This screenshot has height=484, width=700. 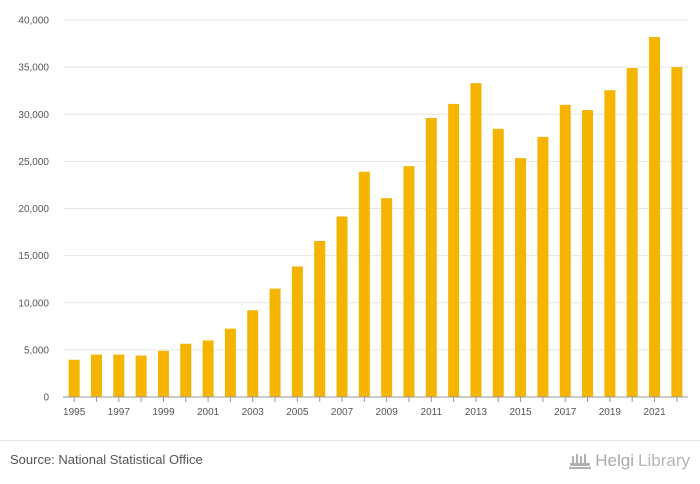 What do you see at coordinates (163, 412) in the screenshot?
I see `x-tick-label: 1999` at bounding box center [163, 412].